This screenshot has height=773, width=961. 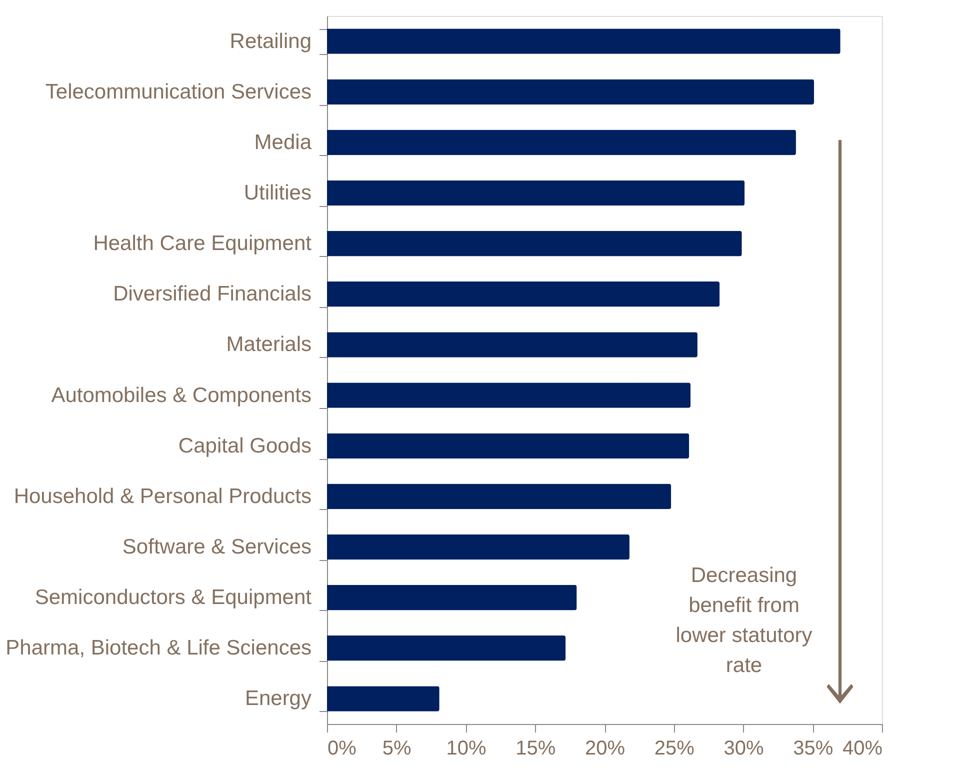 What do you see at coordinates (181, 395) in the screenshot?
I see `y-tick-label: Automobiles & Components` at bounding box center [181, 395].